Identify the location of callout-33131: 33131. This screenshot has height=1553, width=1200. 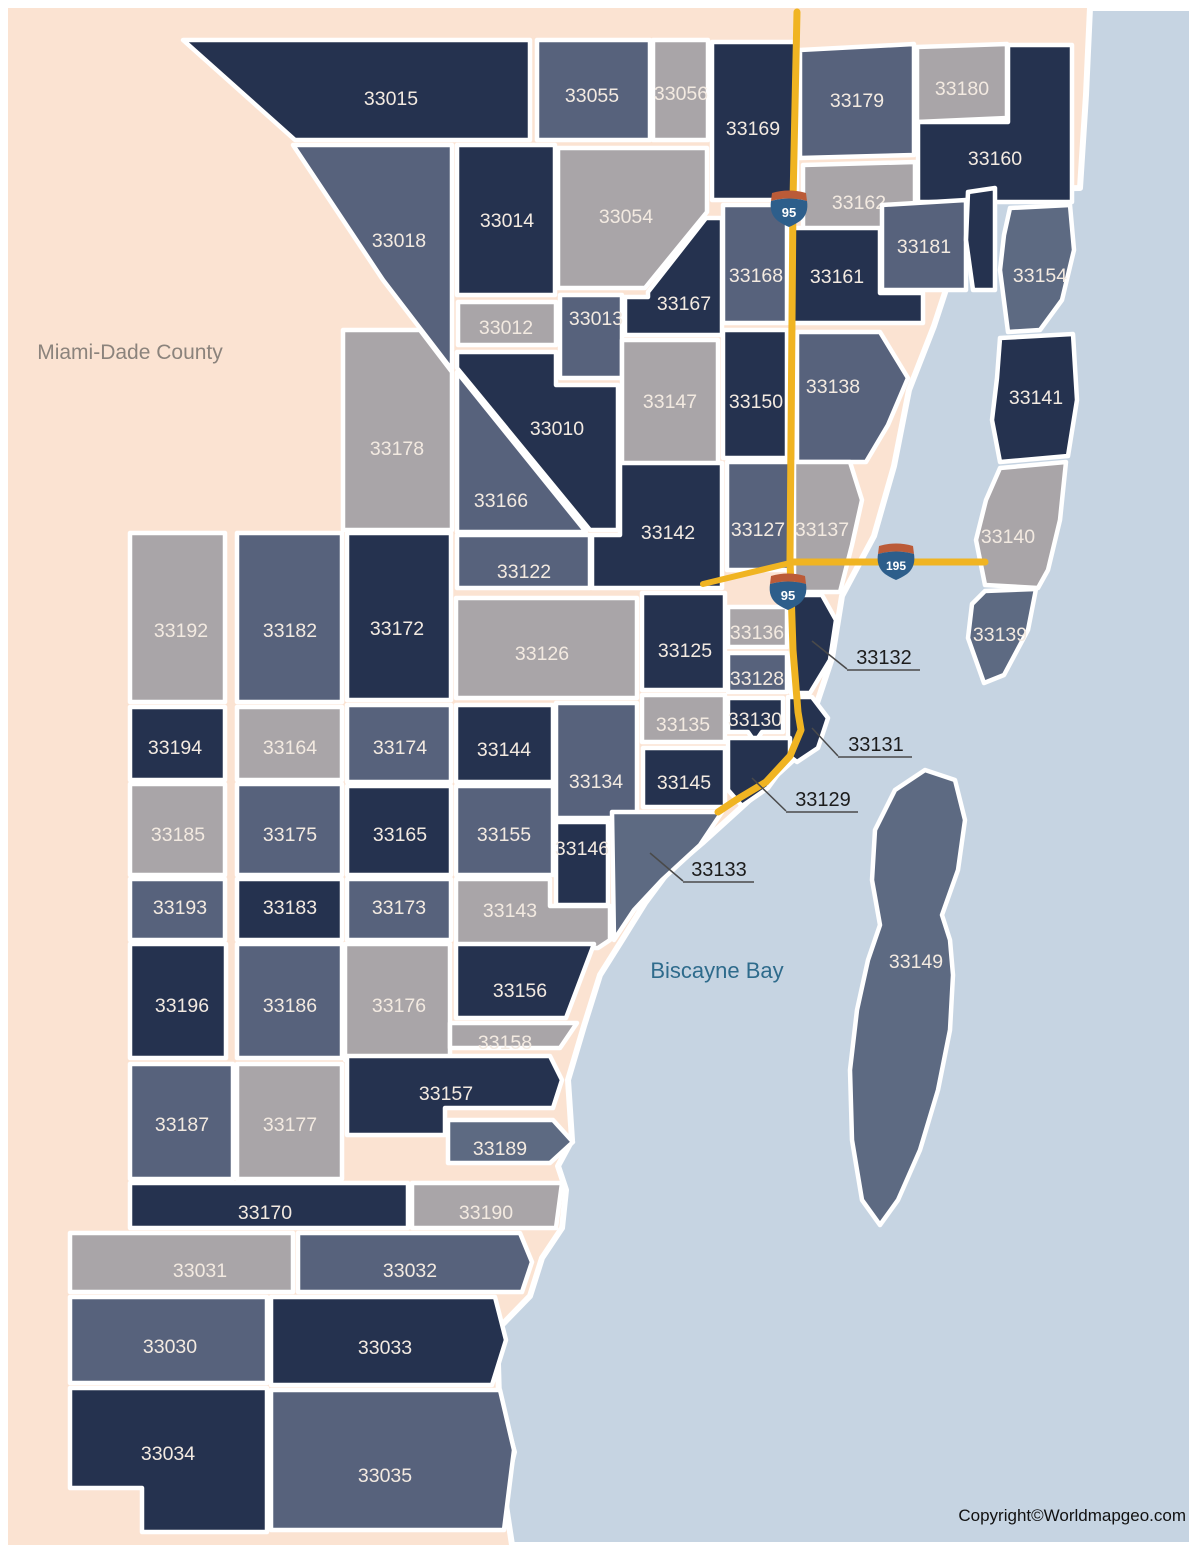
(861, 742).